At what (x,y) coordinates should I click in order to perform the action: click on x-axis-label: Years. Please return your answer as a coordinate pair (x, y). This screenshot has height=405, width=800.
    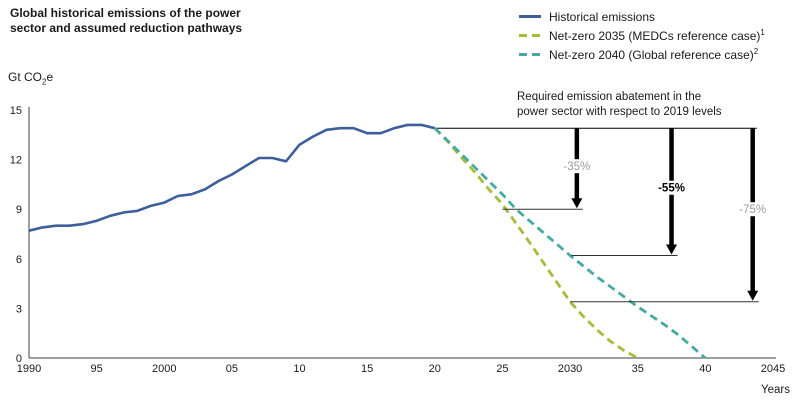
    Looking at the image, I should click on (775, 390).